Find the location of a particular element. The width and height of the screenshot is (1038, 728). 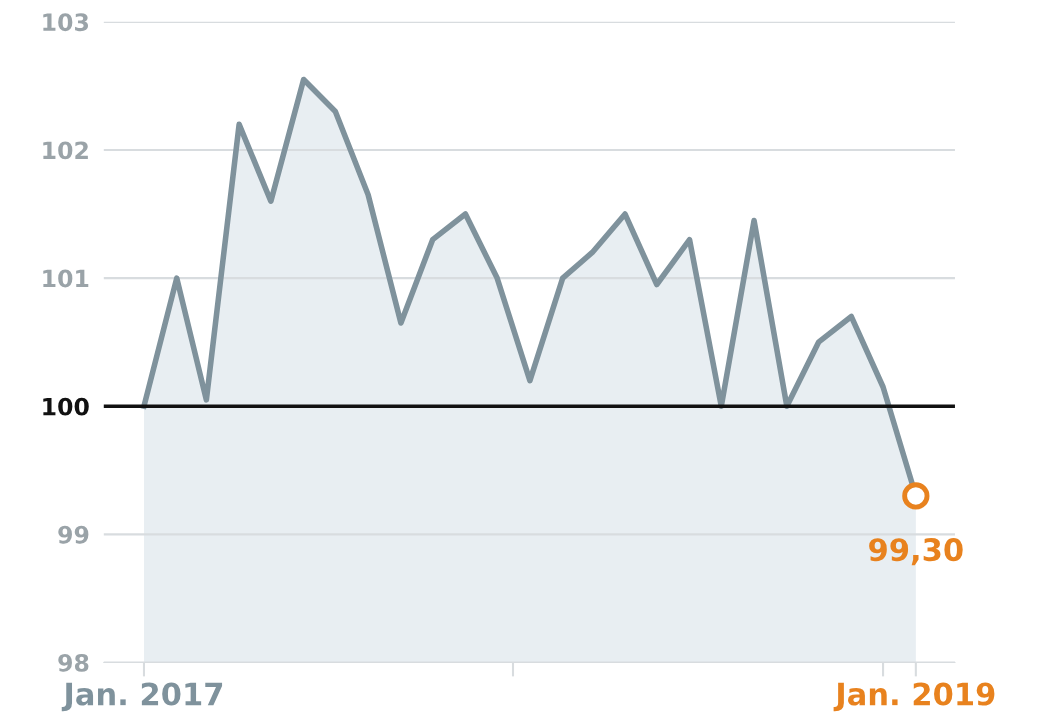

annotation: 99,30 is located at coordinates (916, 552).